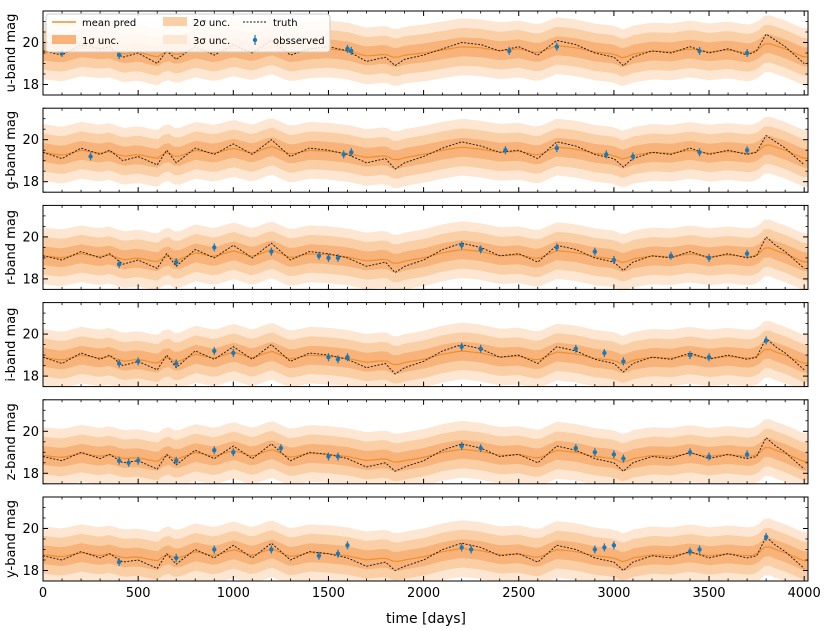  Describe the element at coordinates (708, 593) in the screenshot. I see `x-tick-label: 3500` at that location.